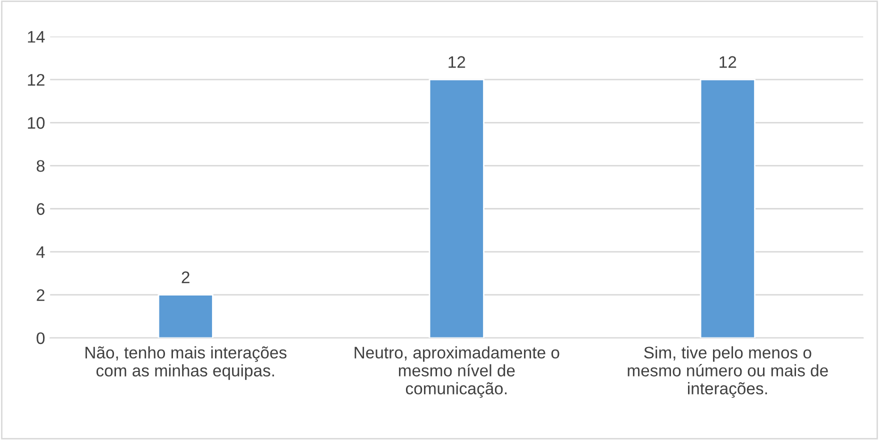 The width and height of the screenshot is (879, 440). I want to click on x-tick-label: Não, tenho mais interações com as minhas equipas., so click(186, 363).